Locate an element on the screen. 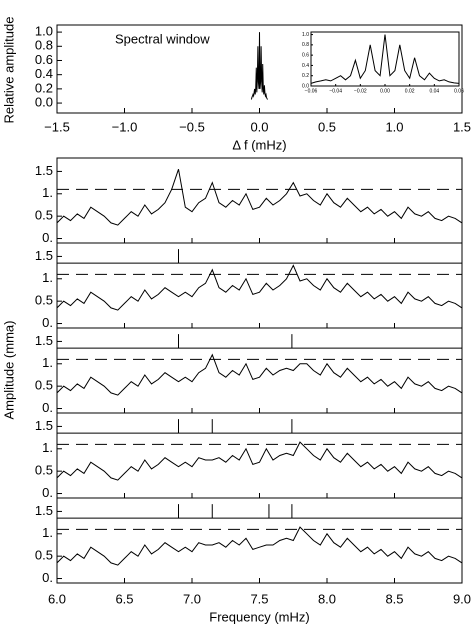 Image resolution: width=476 pixels, height=633 pixels. x-tick-label: 7.5 is located at coordinates (259, 598).